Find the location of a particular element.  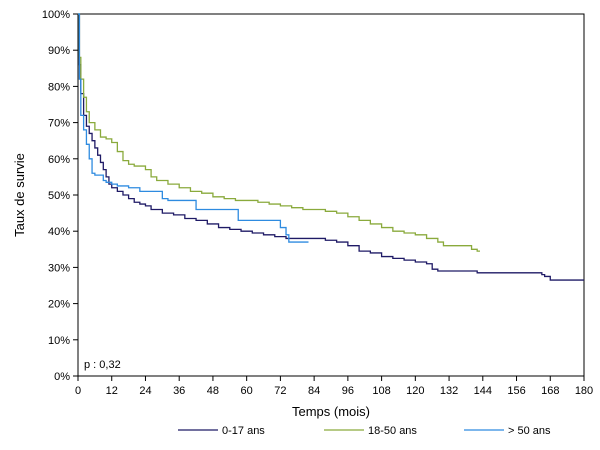

y-axis: 0% 10% 20% 30% 40% 50% 60% 70% 80% 90% 100% is located at coordinates (60, 196).